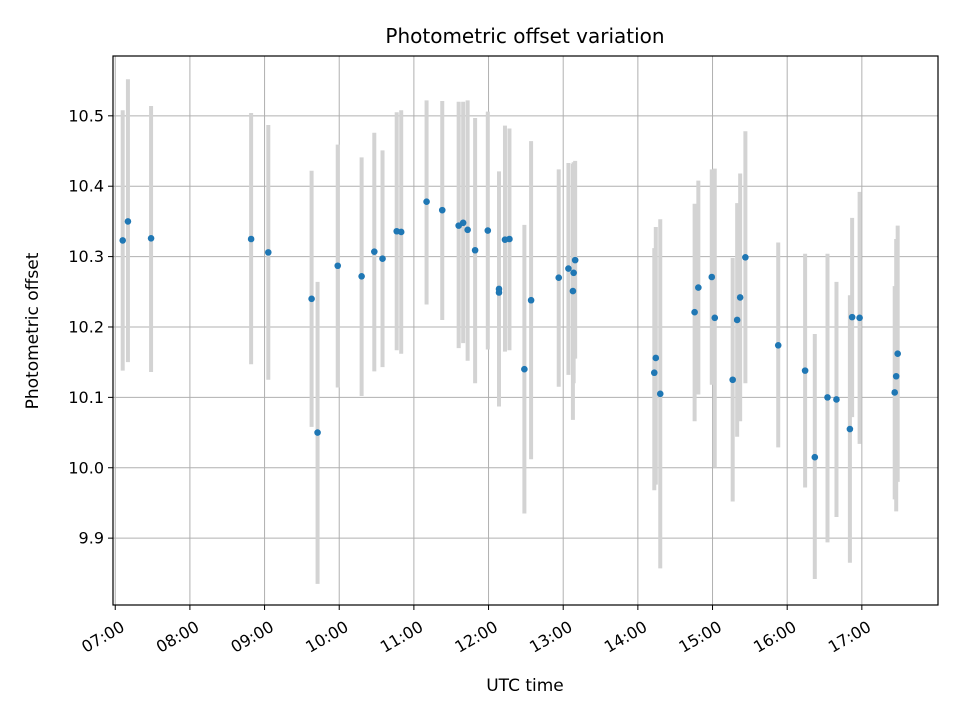 The width and height of the screenshot is (960, 720). I want to click on y-axis-label: Photometric offset, so click(33, 330).